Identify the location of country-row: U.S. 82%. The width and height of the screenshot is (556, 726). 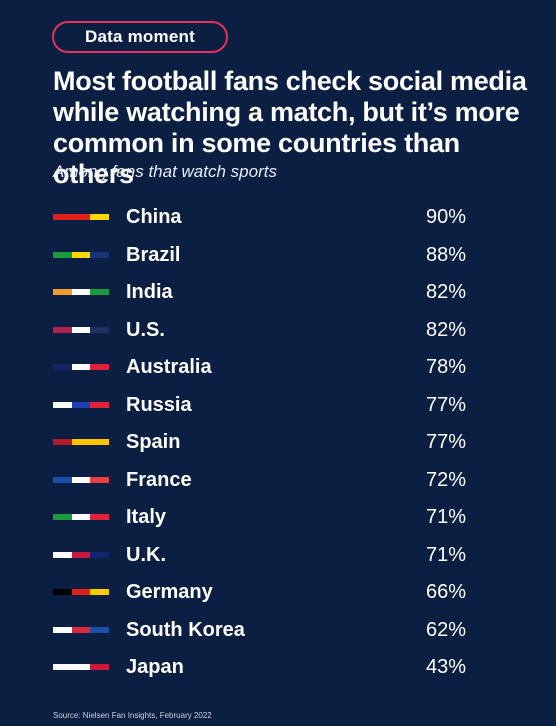
(278, 330).